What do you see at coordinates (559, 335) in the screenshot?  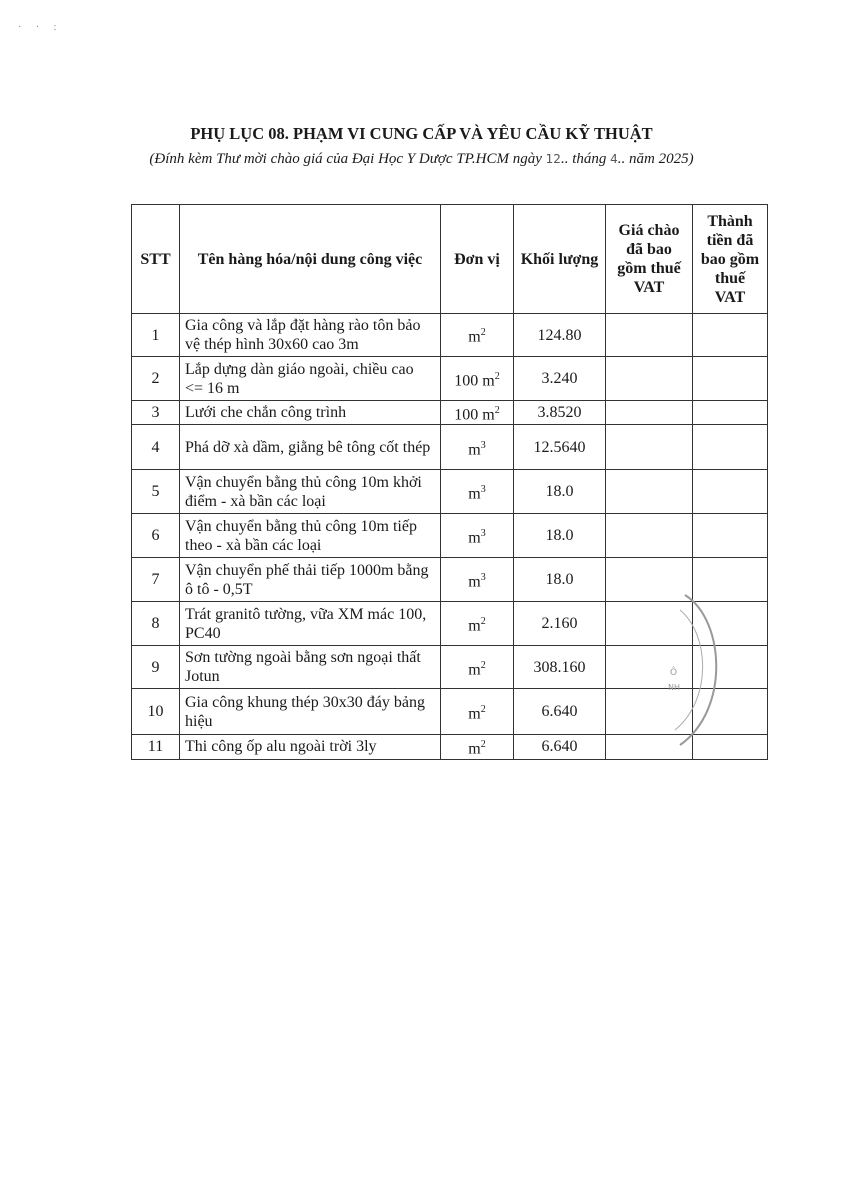 I see `cell-qty: 124.80` at bounding box center [559, 335].